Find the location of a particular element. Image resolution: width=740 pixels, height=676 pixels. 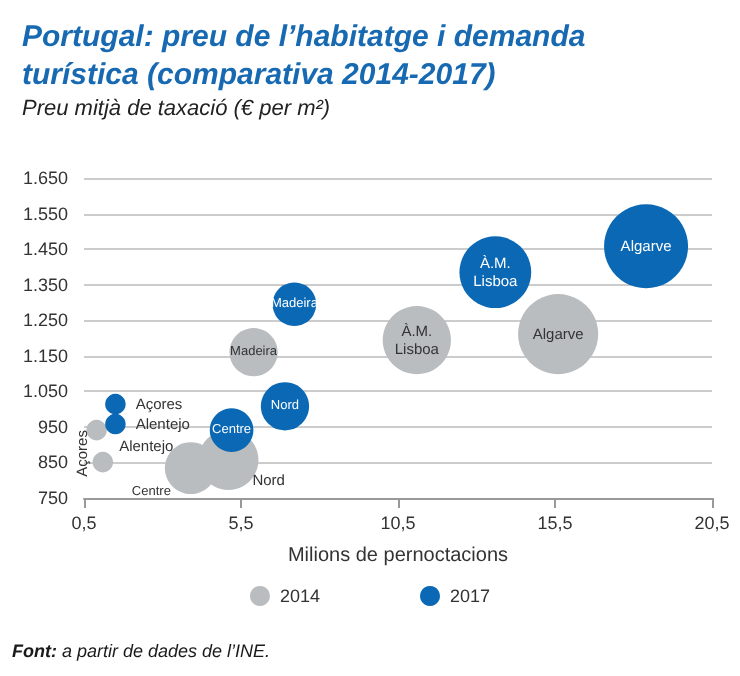

y-tick-label: 1.150 is located at coordinates (45, 355).